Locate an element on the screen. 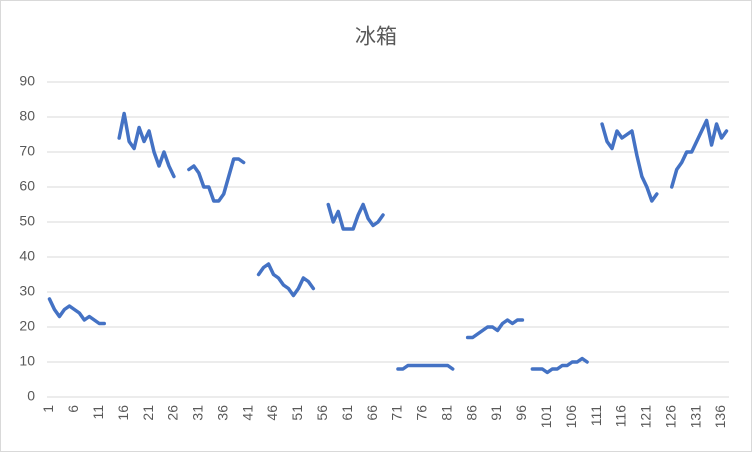 This screenshot has height=452, width=752. y-tick-label: 80 is located at coordinates (27, 116).